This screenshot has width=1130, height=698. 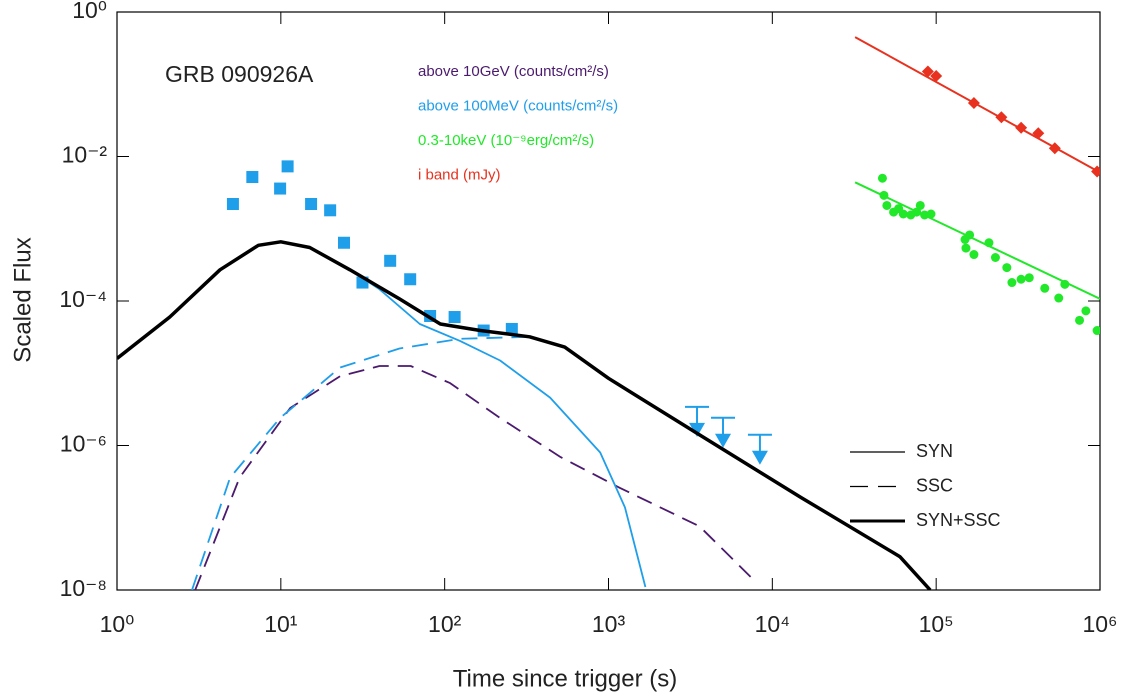 I want to click on y-tick-label: 10⁻⁸, so click(x=83, y=588).